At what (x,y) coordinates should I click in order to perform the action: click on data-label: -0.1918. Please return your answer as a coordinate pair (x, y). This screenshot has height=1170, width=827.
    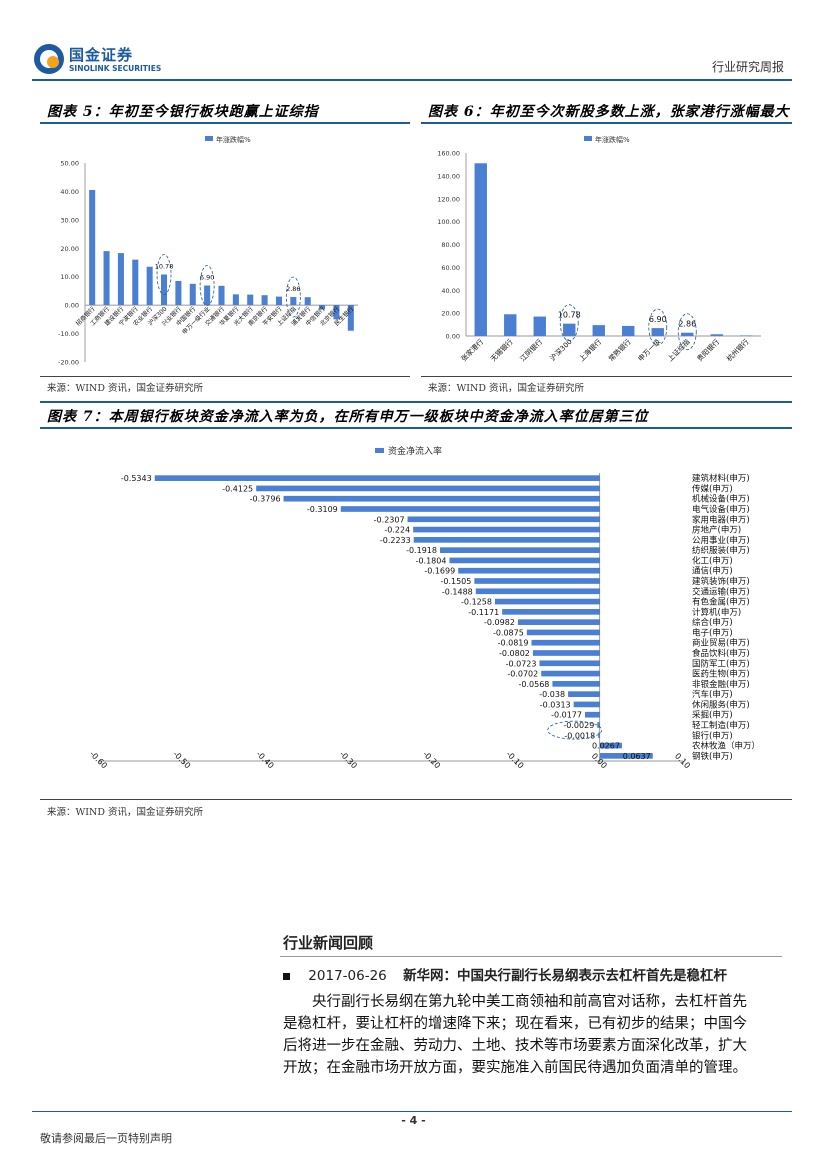
    Looking at the image, I should click on (421, 550).